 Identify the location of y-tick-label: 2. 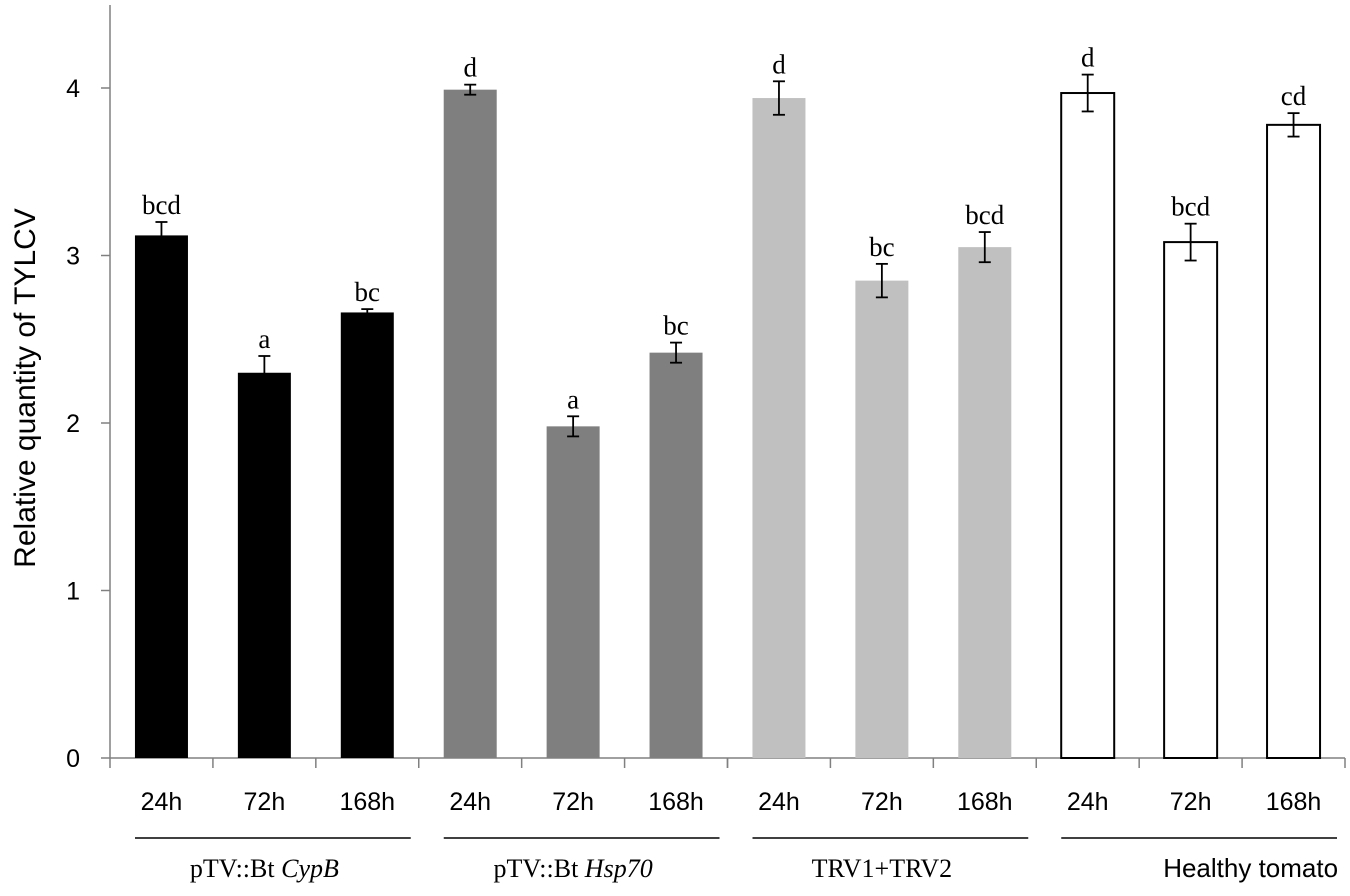
(73, 424).